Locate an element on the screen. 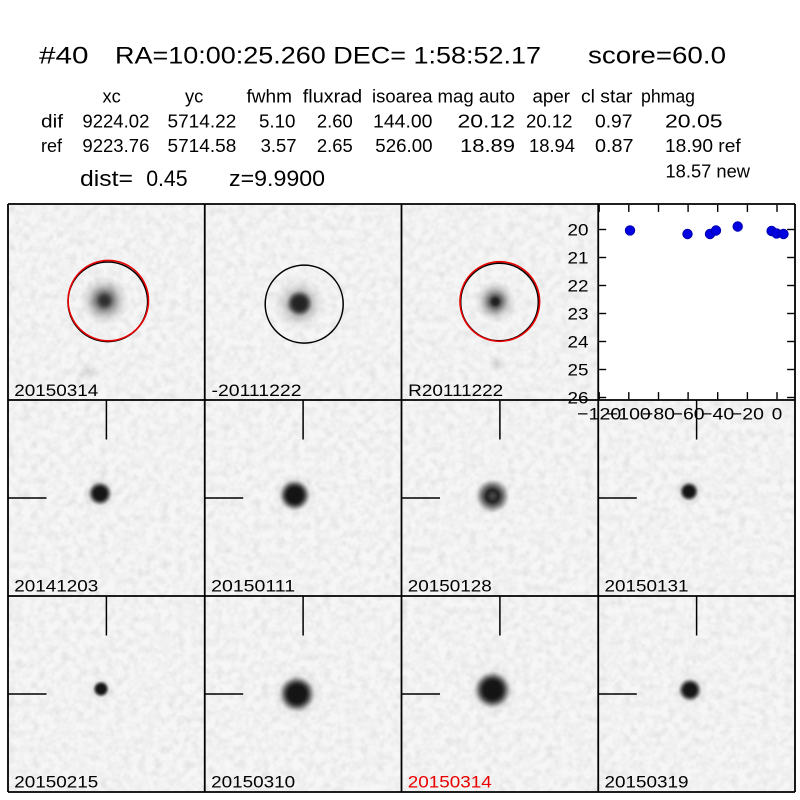 The width and height of the screenshot is (800, 800). svg-text: fluxrad is located at coordinates (332, 97).